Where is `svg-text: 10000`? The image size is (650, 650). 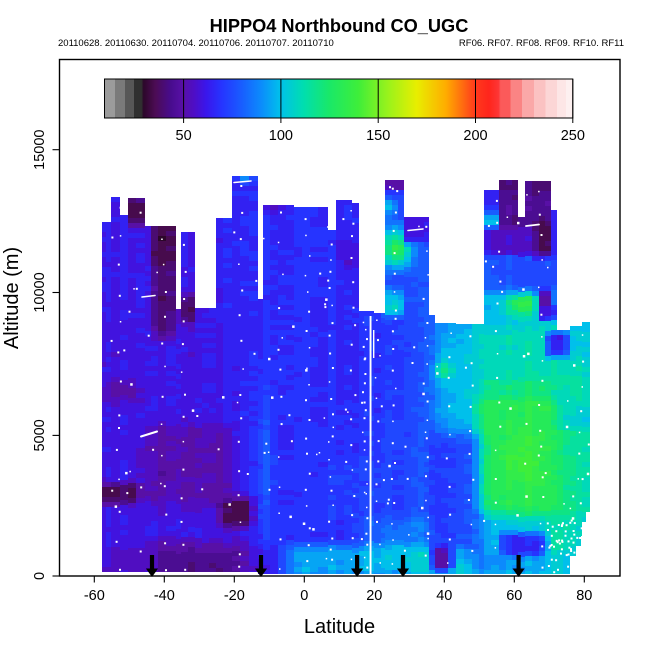
svg-text: 10000 is located at coordinates (40, 292).